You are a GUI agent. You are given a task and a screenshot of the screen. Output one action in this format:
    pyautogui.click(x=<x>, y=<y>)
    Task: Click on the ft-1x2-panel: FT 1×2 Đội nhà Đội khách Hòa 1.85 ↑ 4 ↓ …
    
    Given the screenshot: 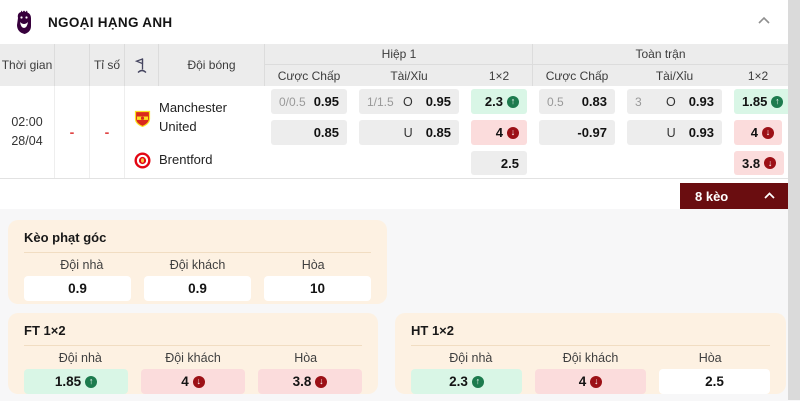 What is the action you would take?
    pyautogui.click(x=193, y=353)
    